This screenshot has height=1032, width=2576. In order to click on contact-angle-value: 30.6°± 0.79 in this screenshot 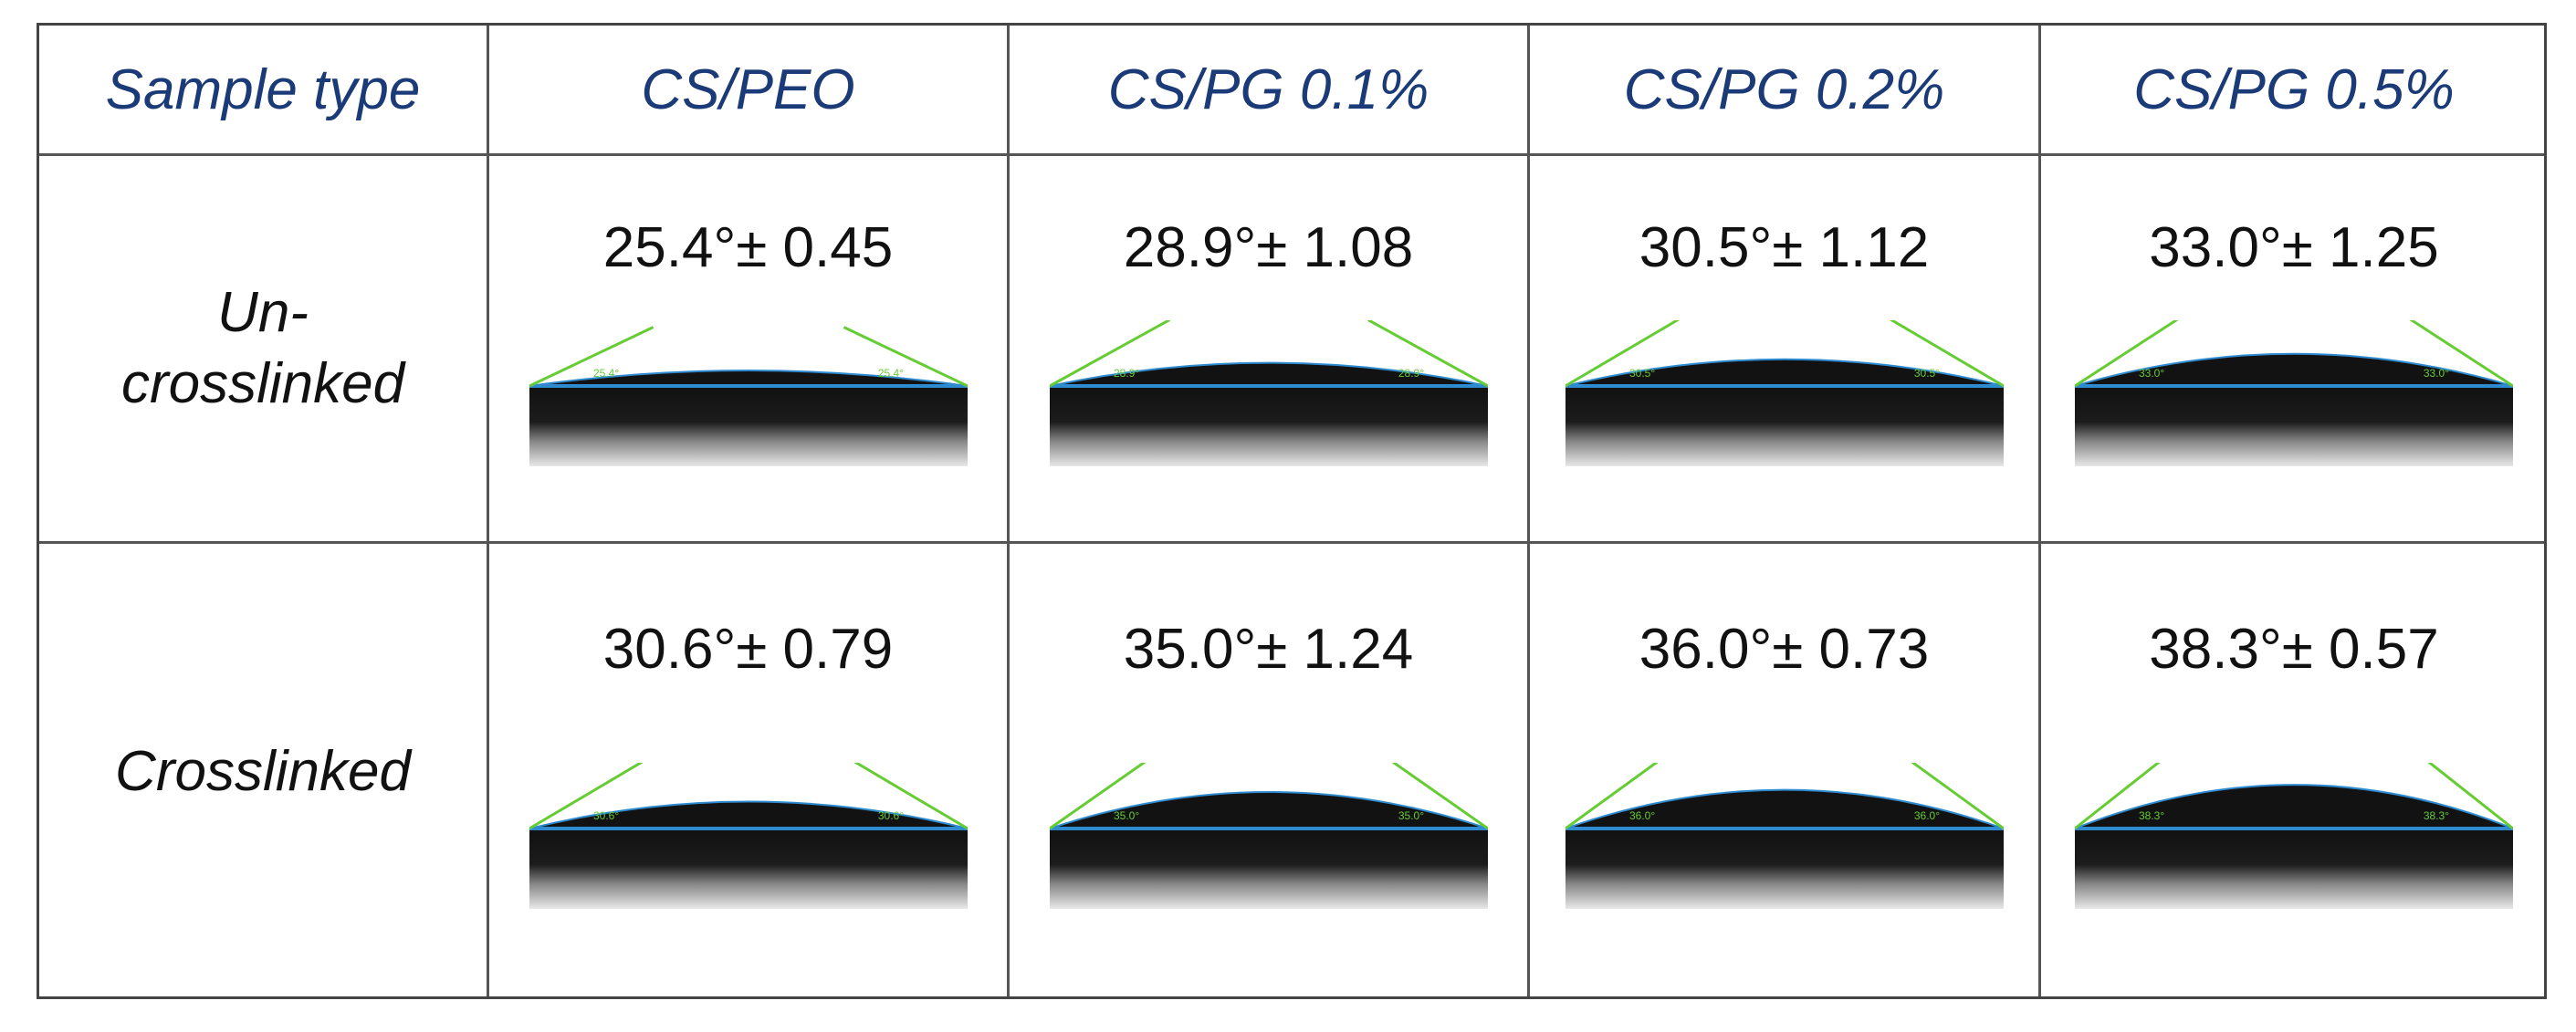, I will do `click(748, 649)`.